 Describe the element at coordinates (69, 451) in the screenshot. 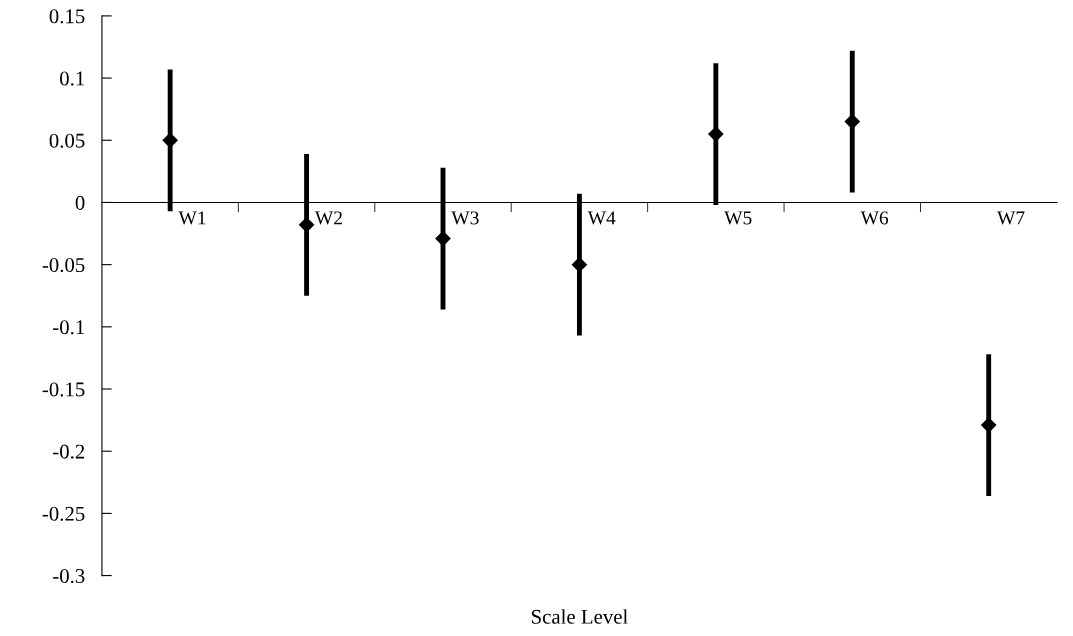

I see `y-tick-label: -0.2` at that location.